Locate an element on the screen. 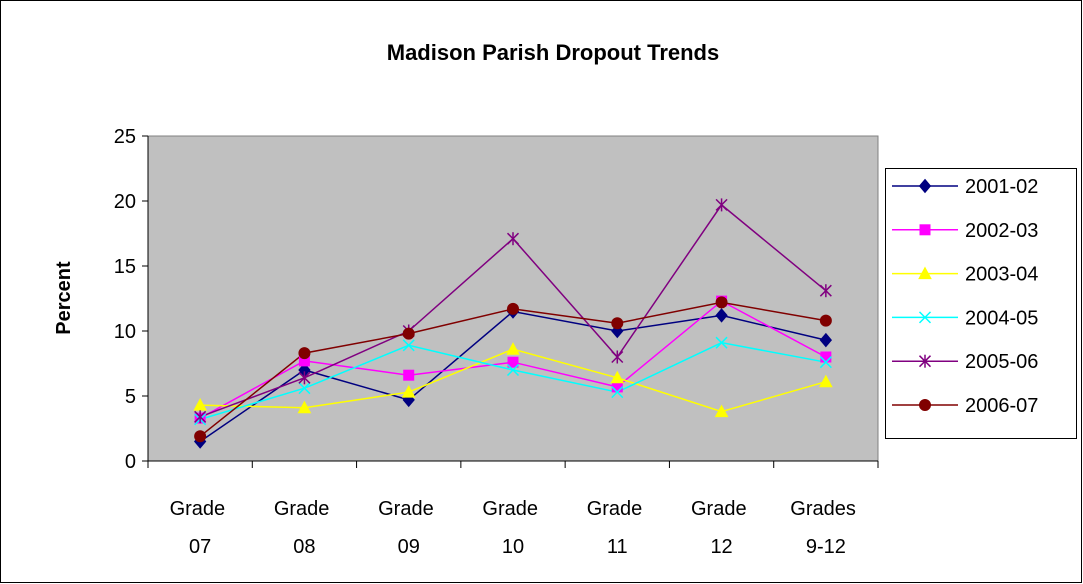 This screenshot has width=1083, height=584. x-tick-label: Grades 9-12 is located at coordinates (825, 528).